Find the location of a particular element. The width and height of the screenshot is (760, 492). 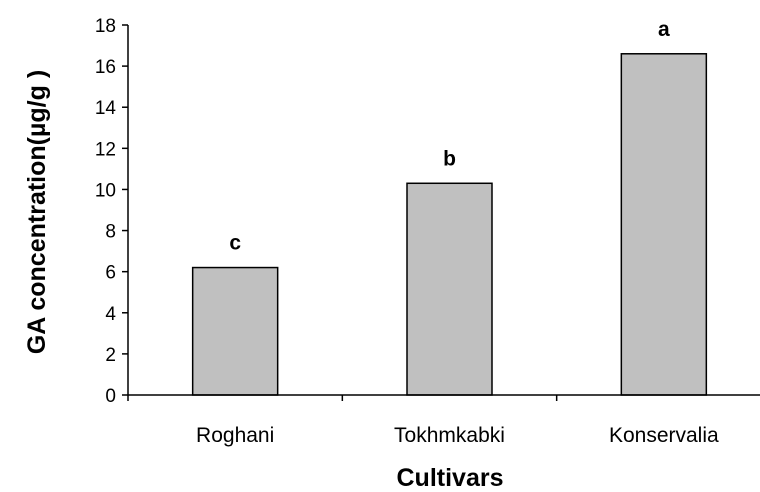

y-axis-ticks: 0 2 4 6 8 10 12 14 16 18 is located at coordinates (111, 211).